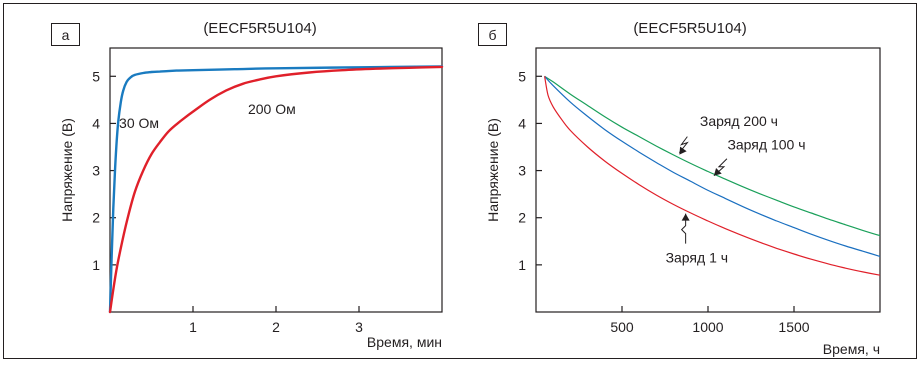 The image size is (920, 367). I want to click on panel-a-label-box, so click(65, 34).